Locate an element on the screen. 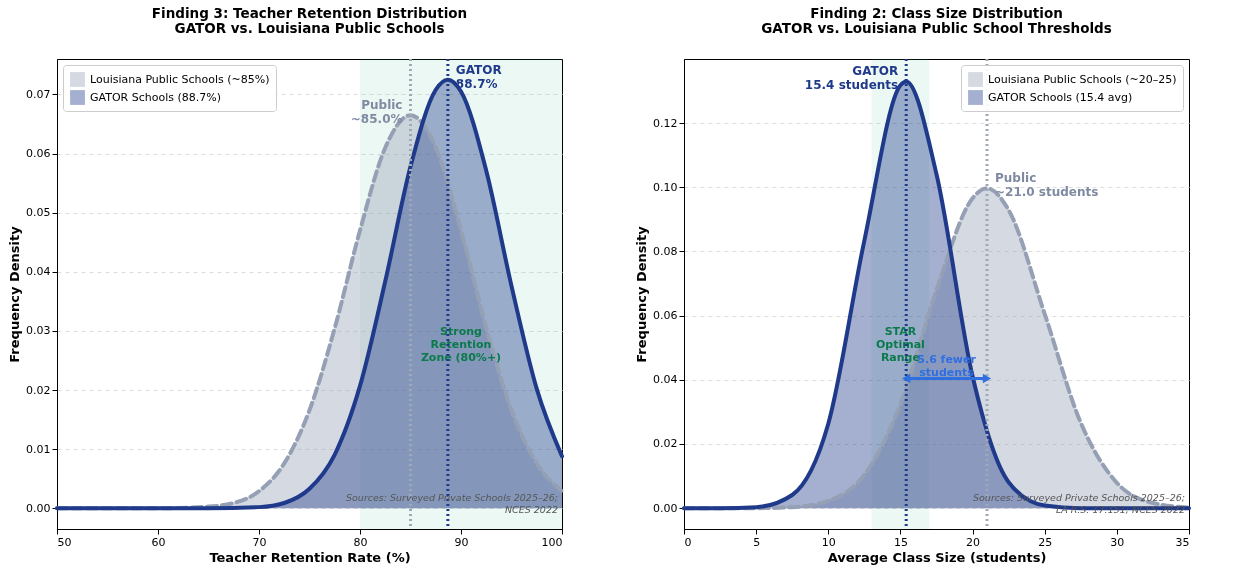 This screenshot has width=1244, height=580. ref-line-label: Public ~21.0 students is located at coordinates (1047, 185).